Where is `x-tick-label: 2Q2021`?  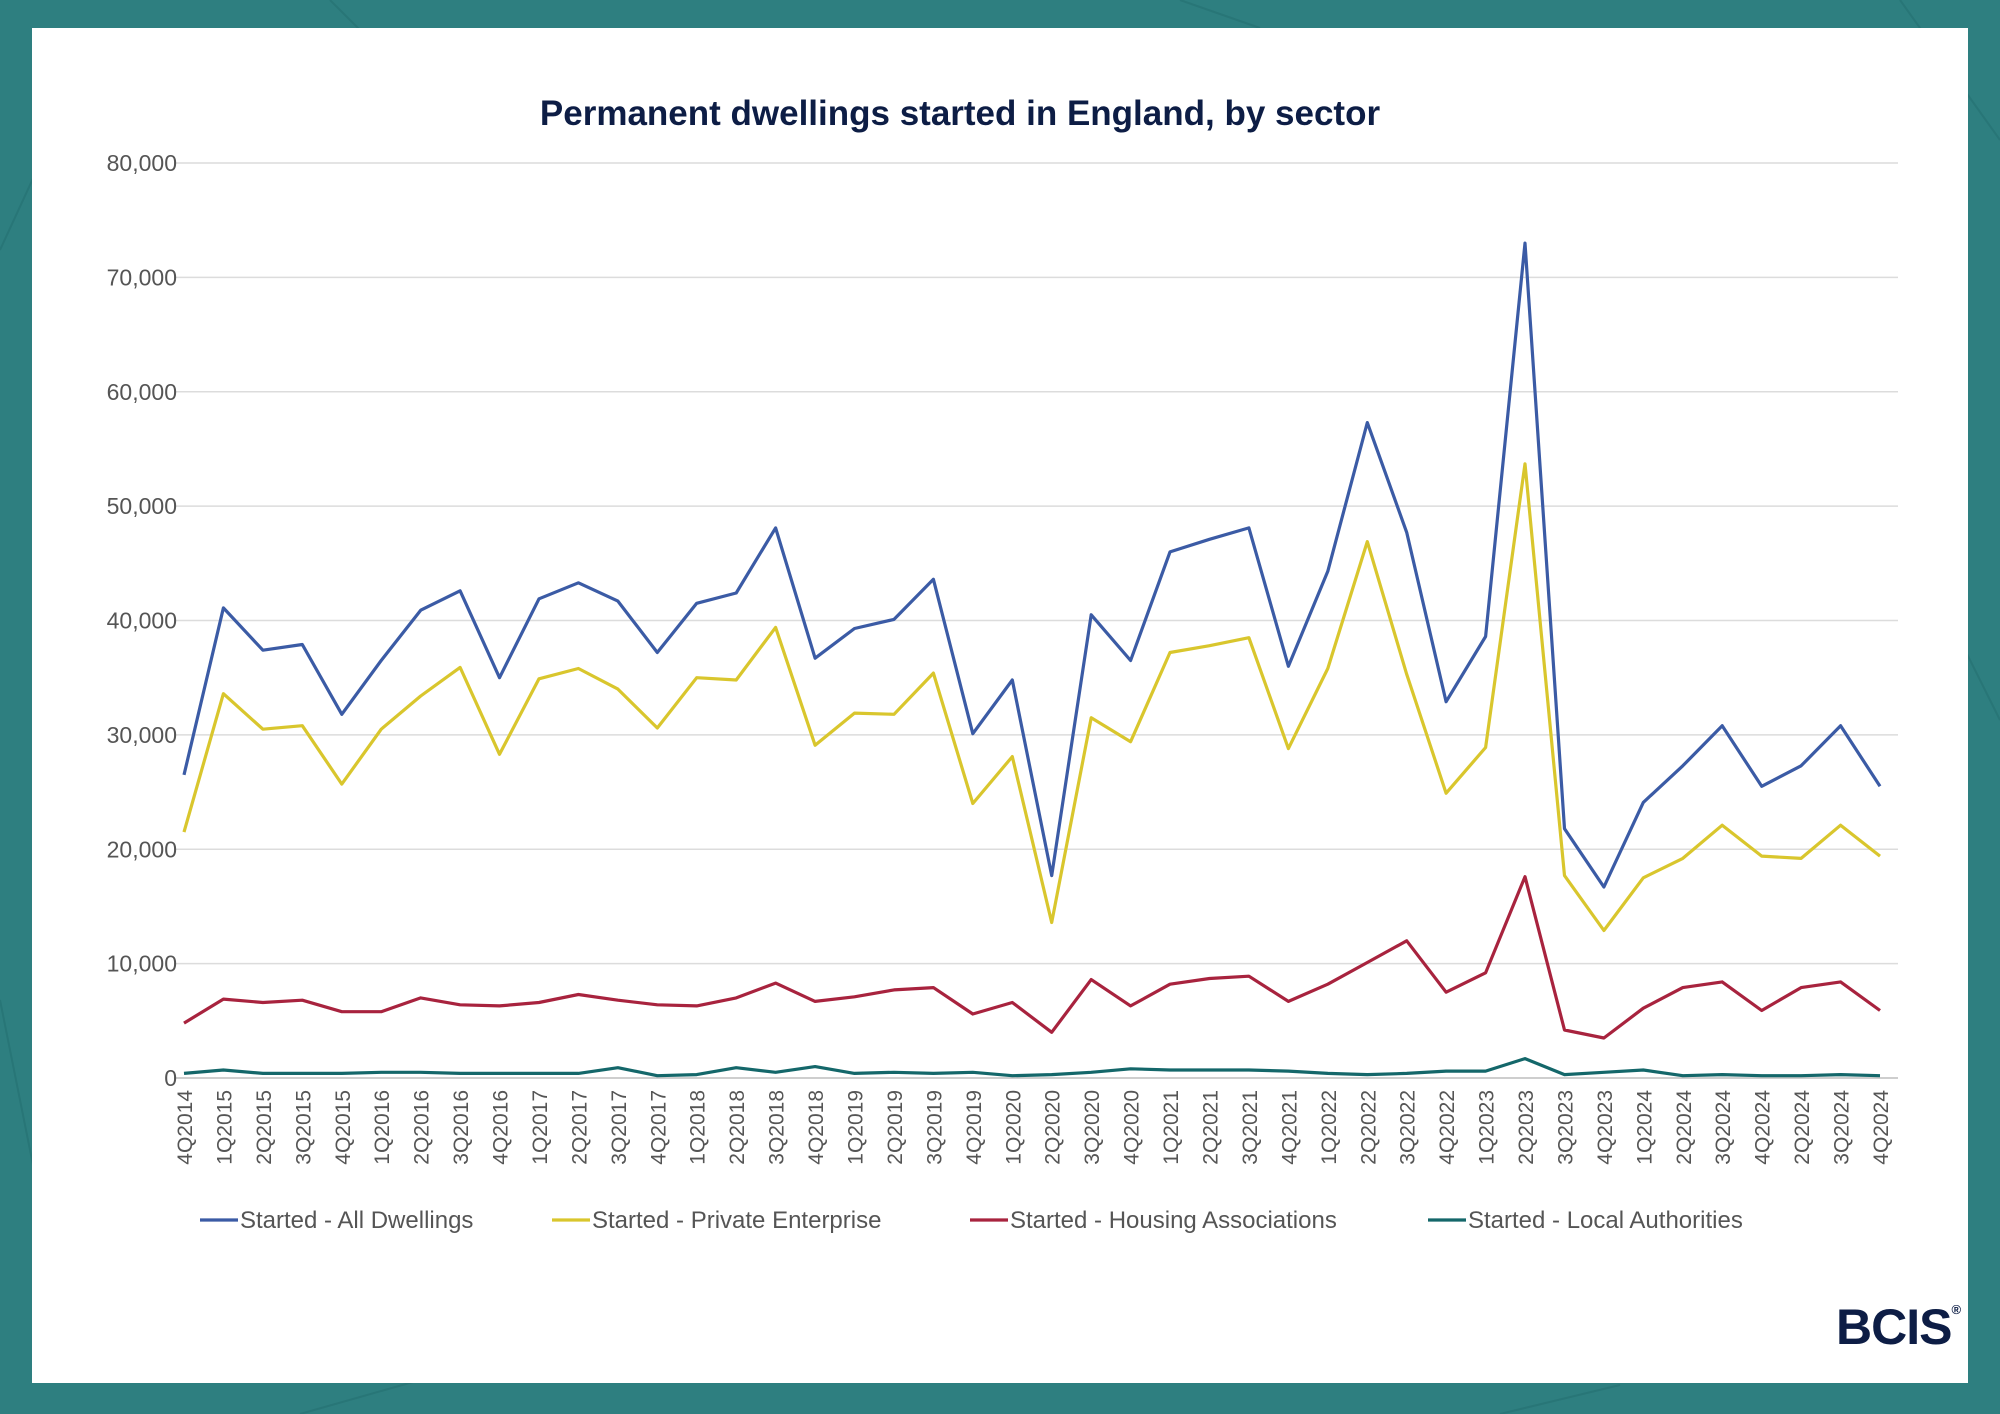
x-tick-label: 2Q2021 is located at coordinates (1210, 1127).